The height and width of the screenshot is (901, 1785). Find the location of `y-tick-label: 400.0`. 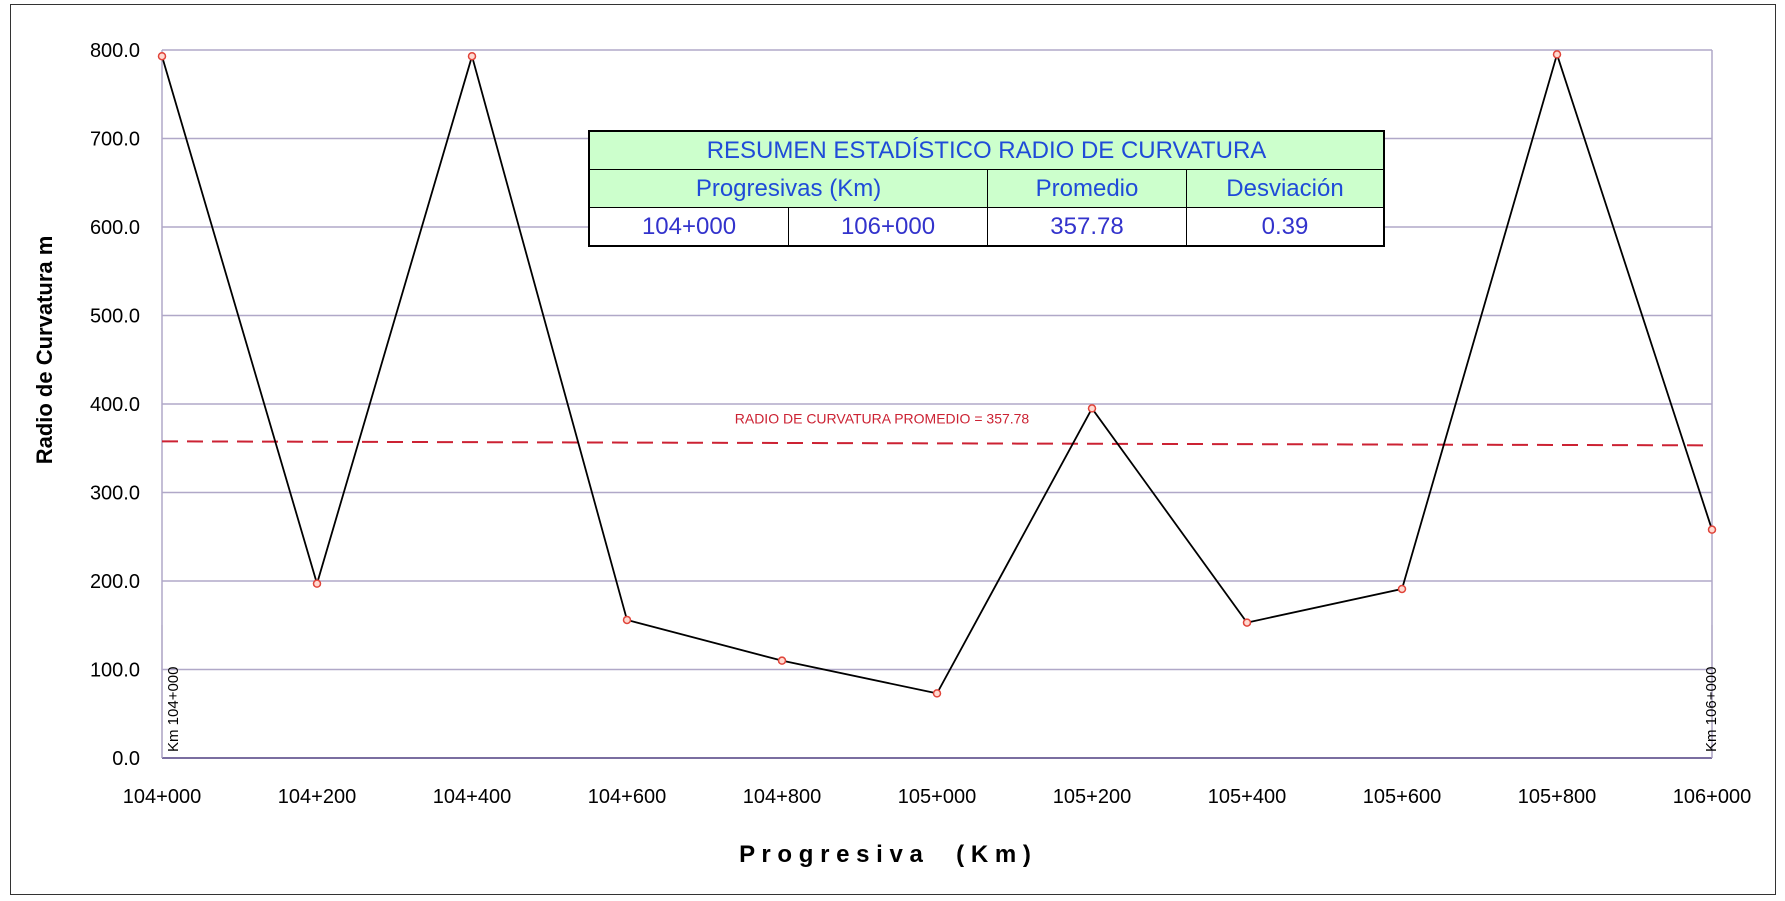

y-tick-label: 400.0 is located at coordinates (115, 405).